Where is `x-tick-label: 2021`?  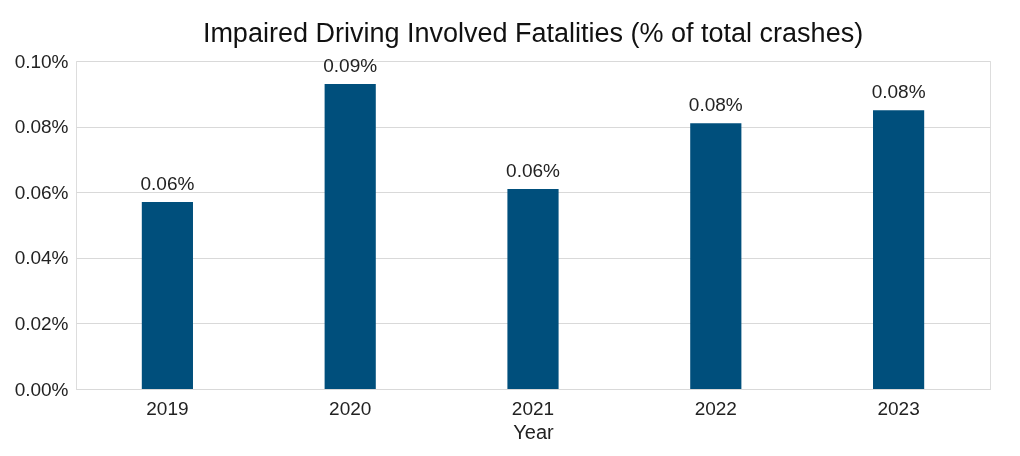 x-tick-label: 2021 is located at coordinates (533, 408).